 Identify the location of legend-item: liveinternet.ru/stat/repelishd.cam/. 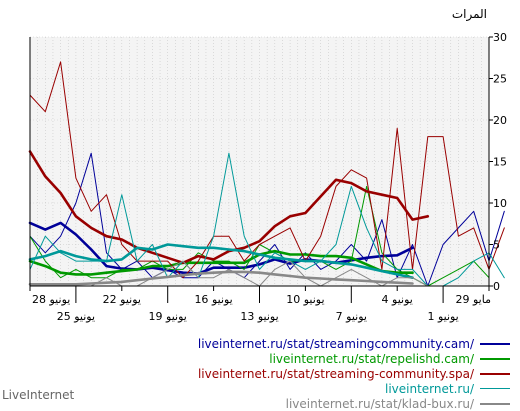
(354, 358).